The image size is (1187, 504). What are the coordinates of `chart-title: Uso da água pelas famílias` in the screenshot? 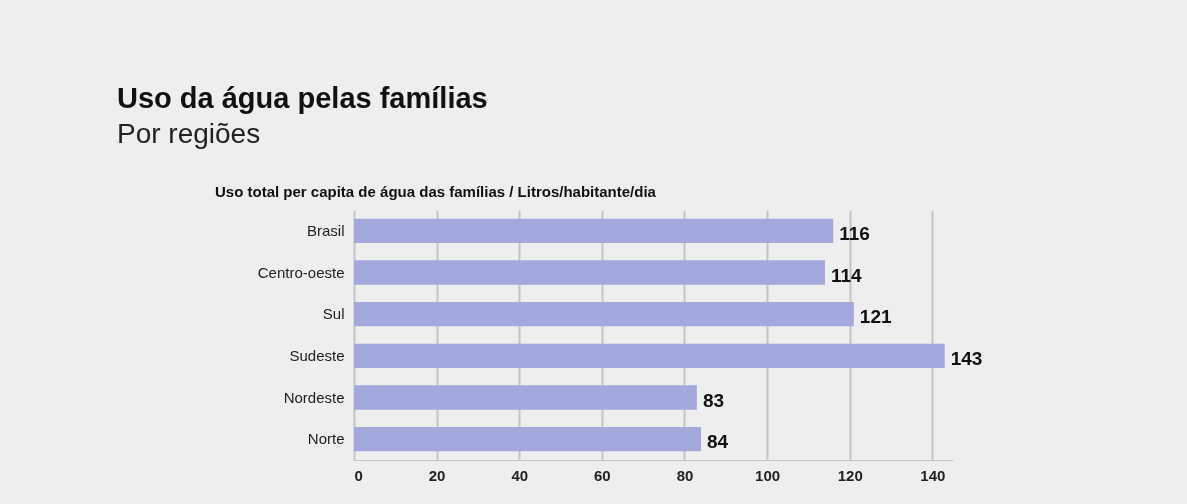 It's located at (302, 98).